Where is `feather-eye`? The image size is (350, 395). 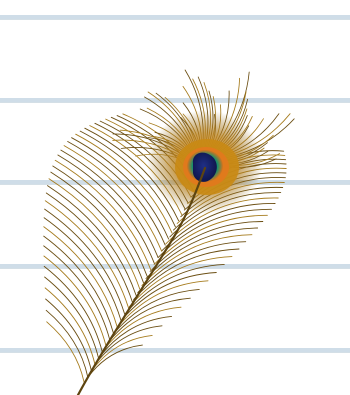 feather-eye is located at coordinates (205, 162).